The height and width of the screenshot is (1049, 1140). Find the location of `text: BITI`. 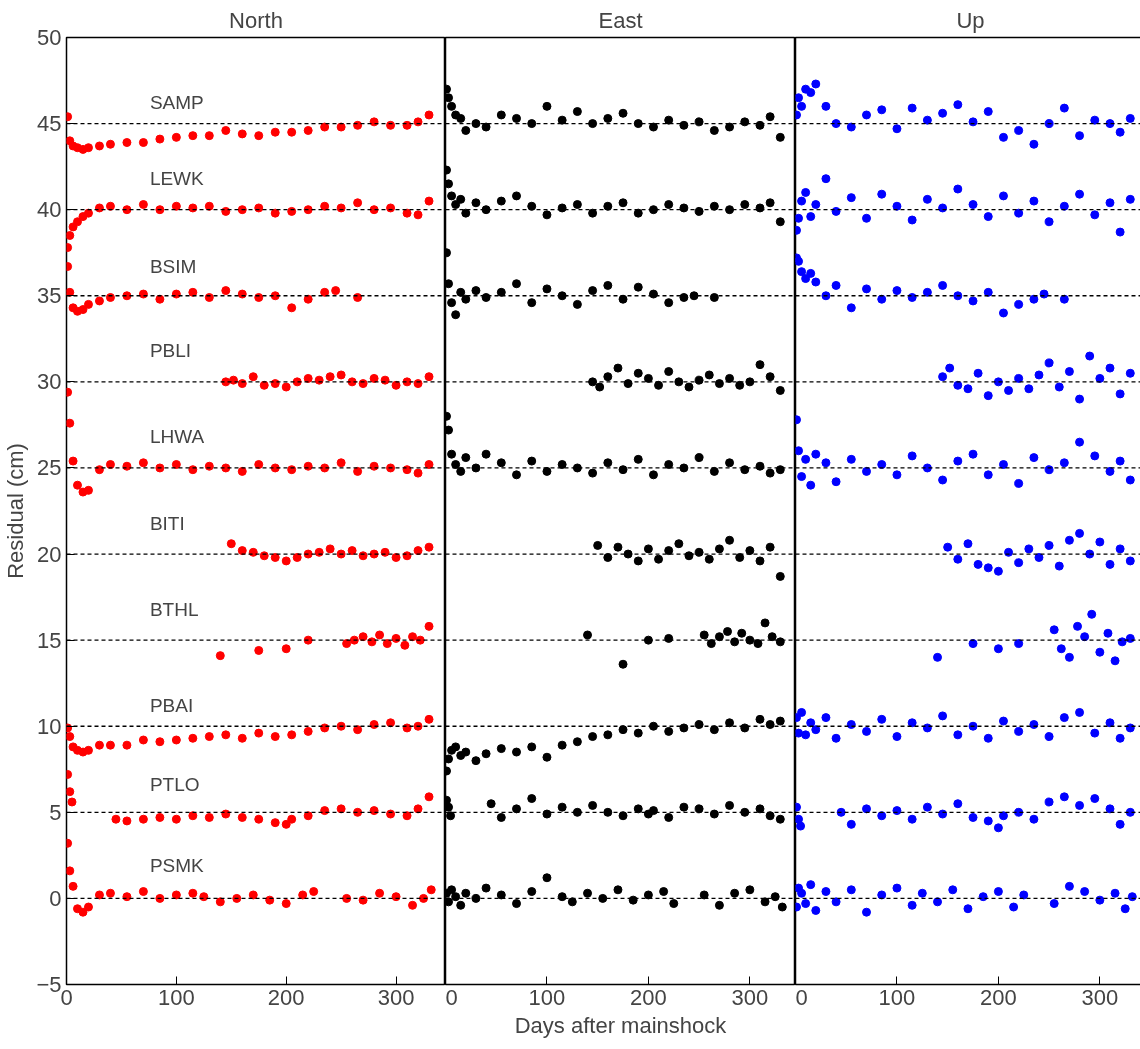

text: BITI is located at coordinates (167, 523).